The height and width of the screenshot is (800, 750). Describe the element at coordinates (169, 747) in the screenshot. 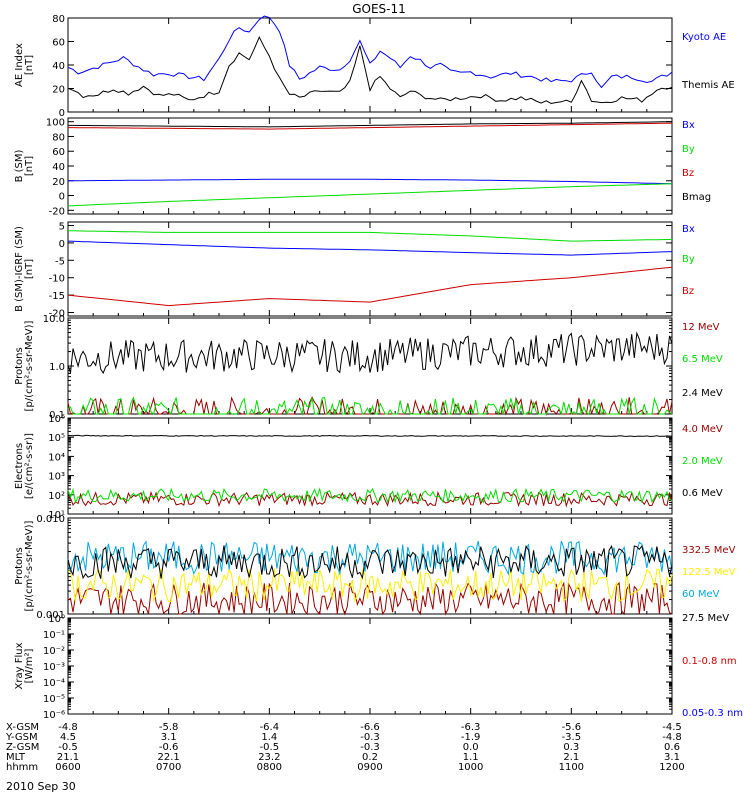

I see `x-tick-label: -0.6` at that location.